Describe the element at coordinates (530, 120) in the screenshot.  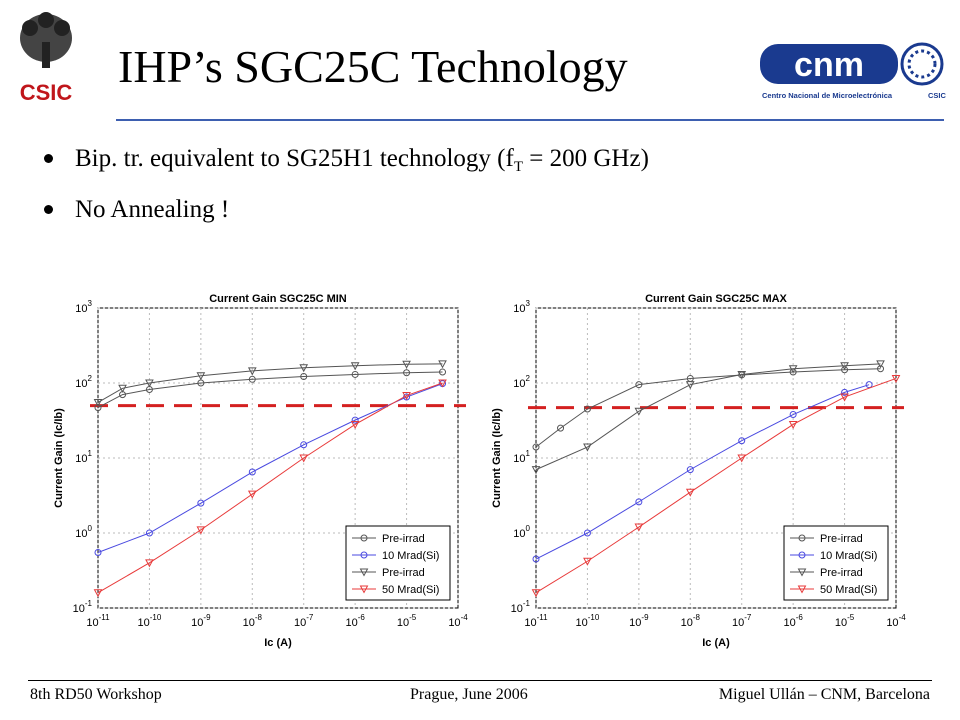
I see `title-underline` at that location.